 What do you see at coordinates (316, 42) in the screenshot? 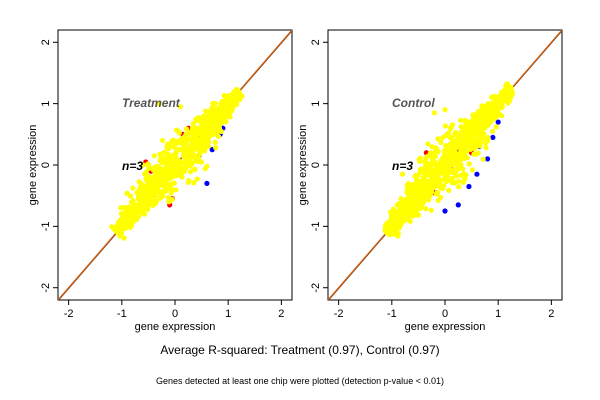
I see `y-tick-label: 2` at bounding box center [316, 42].